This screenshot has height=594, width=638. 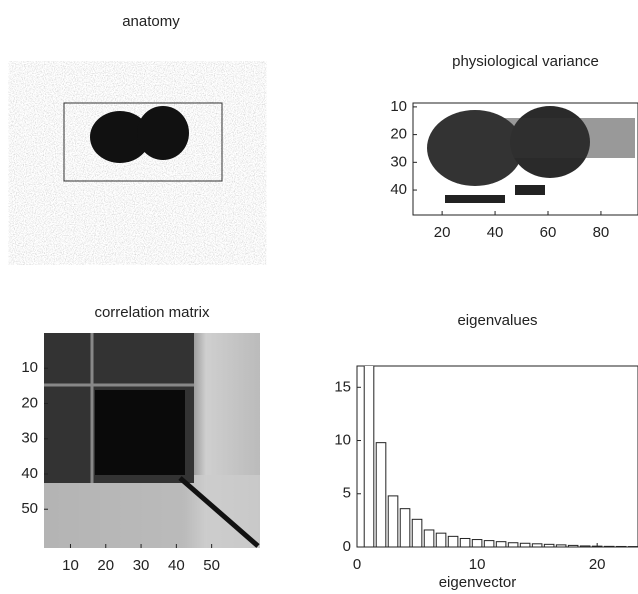 I want to click on variance-image, so click(x=531, y=154).